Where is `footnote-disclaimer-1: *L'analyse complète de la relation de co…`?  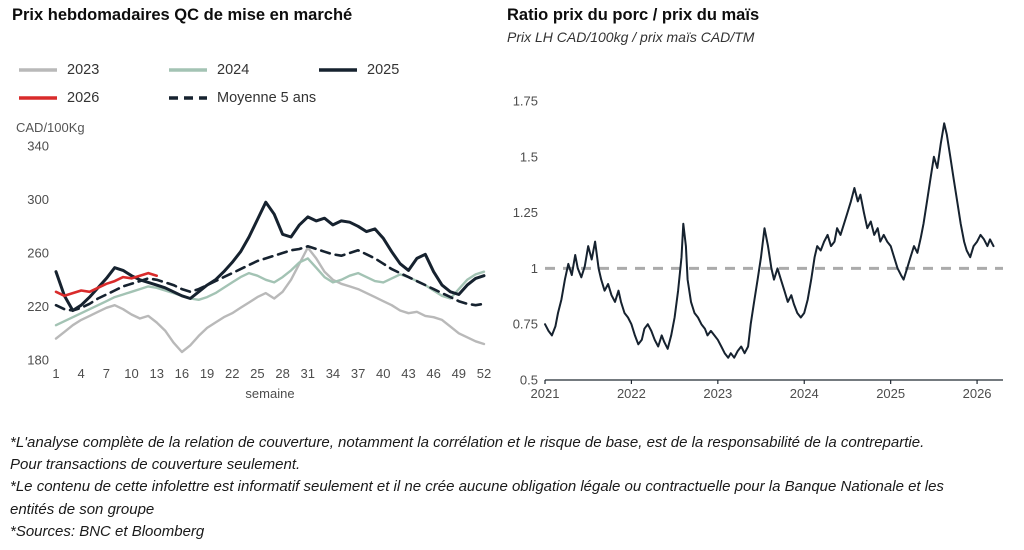
footnote-disclaimer-1: *L'analyse complète de la relation de co… is located at coordinates (467, 454).